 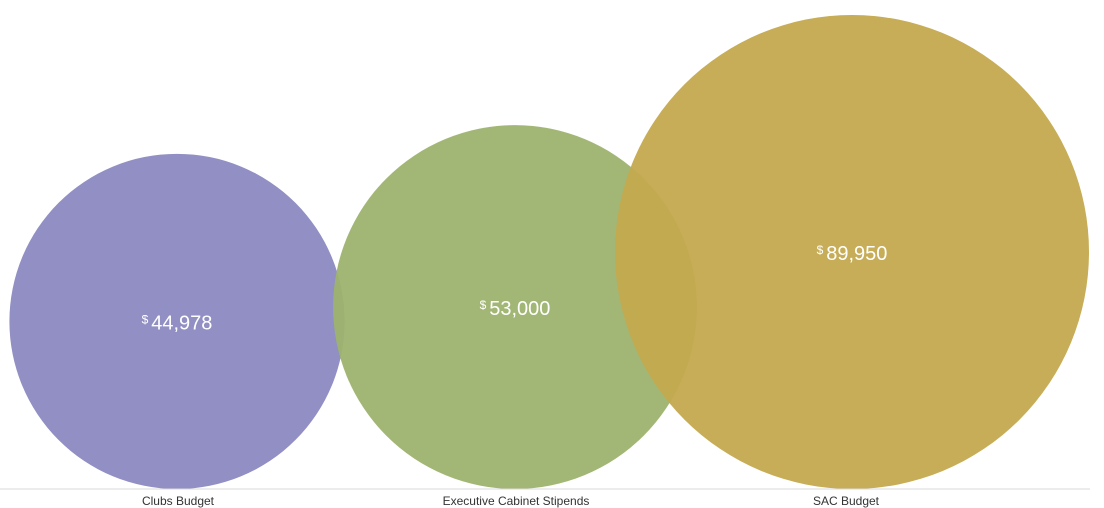 What do you see at coordinates (181, 323) in the screenshot?
I see `bubble-amount: 44,978` at bounding box center [181, 323].